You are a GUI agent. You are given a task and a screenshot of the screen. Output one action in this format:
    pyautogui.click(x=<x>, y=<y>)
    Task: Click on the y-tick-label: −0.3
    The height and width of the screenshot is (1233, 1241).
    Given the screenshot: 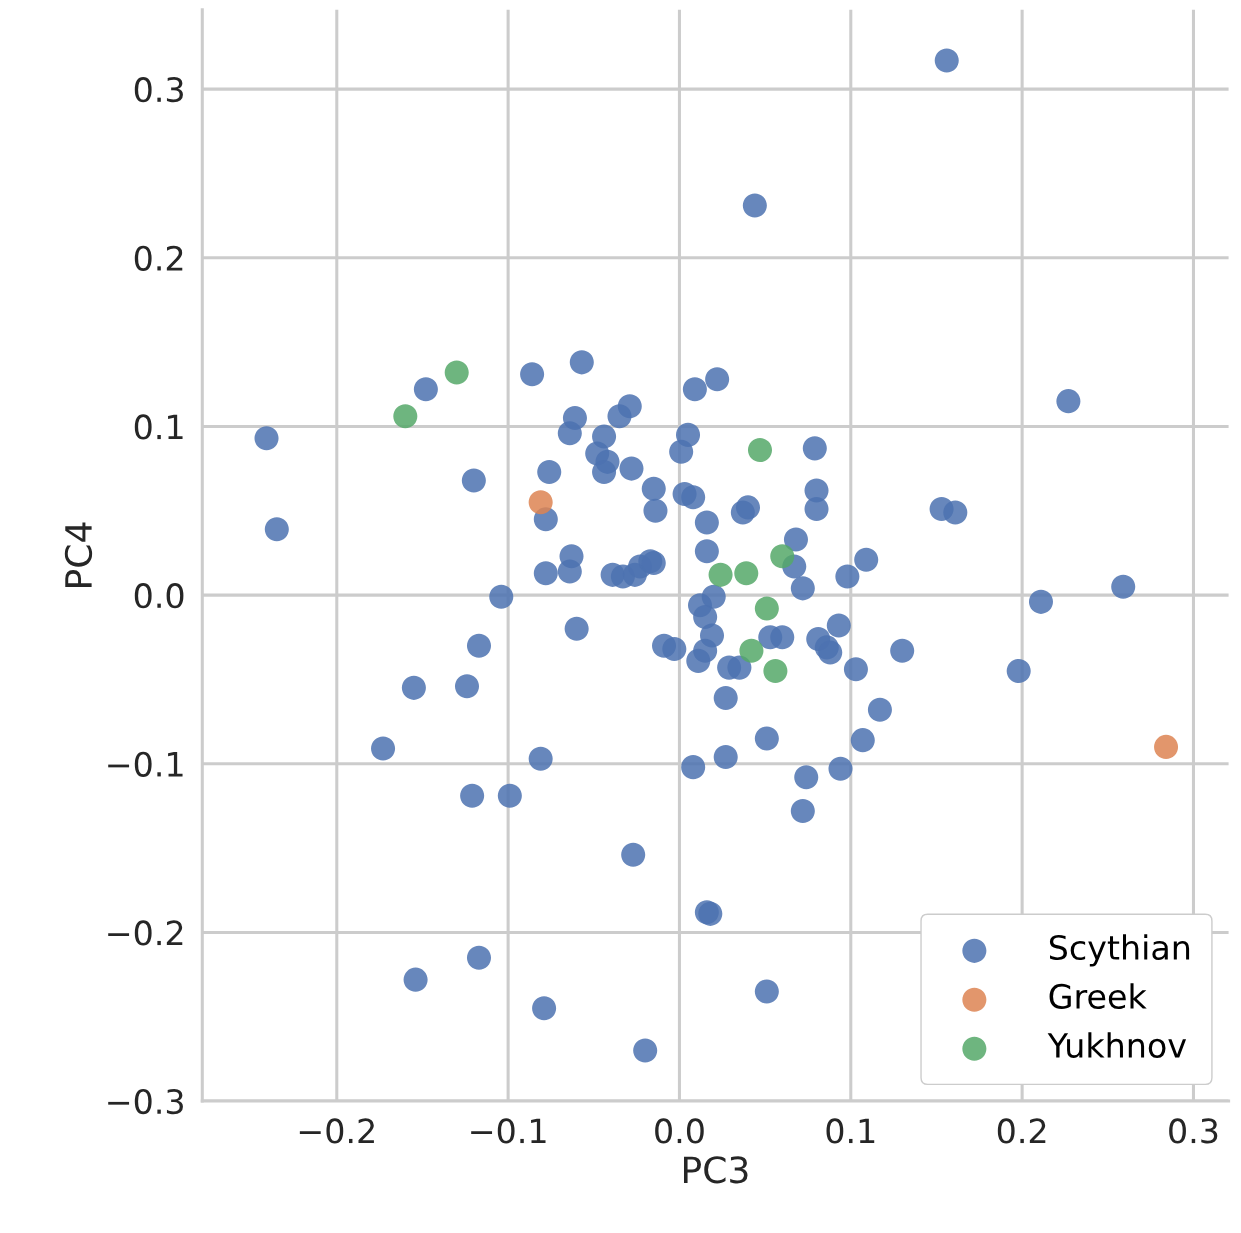 What is the action you would take?
    pyautogui.click(x=145, y=1101)
    